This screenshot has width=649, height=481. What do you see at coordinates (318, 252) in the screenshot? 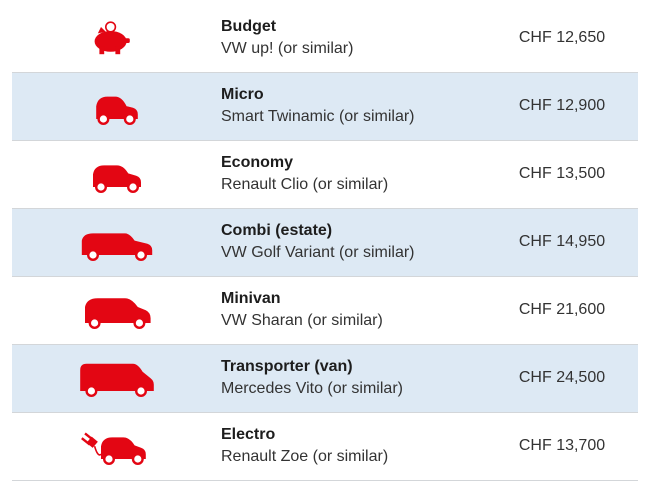
I see `model-name: VW Golf Variant (or similar)` at bounding box center [318, 252].